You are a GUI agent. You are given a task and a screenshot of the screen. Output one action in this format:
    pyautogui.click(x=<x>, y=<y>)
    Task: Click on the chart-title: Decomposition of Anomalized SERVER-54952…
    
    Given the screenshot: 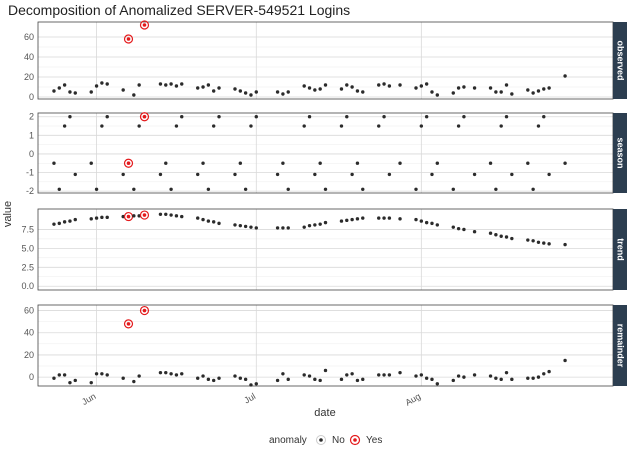 What is the action you would take?
    pyautogui.click(x=179, y=10)
    